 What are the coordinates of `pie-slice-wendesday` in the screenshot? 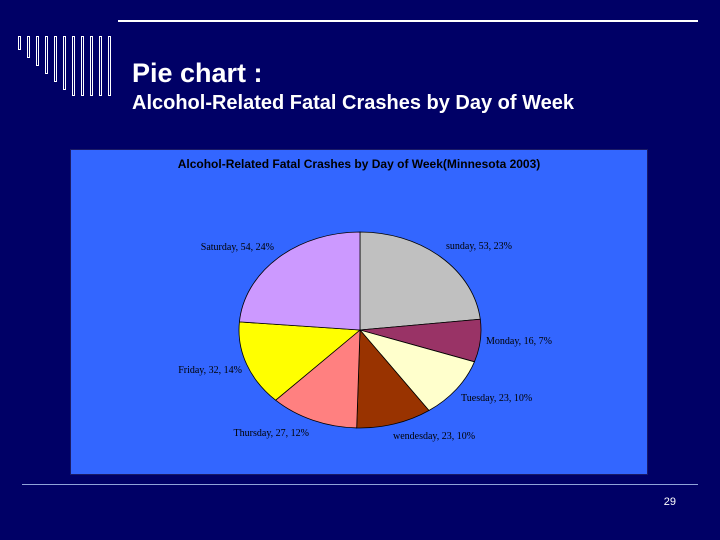 It's located at (393, 378).